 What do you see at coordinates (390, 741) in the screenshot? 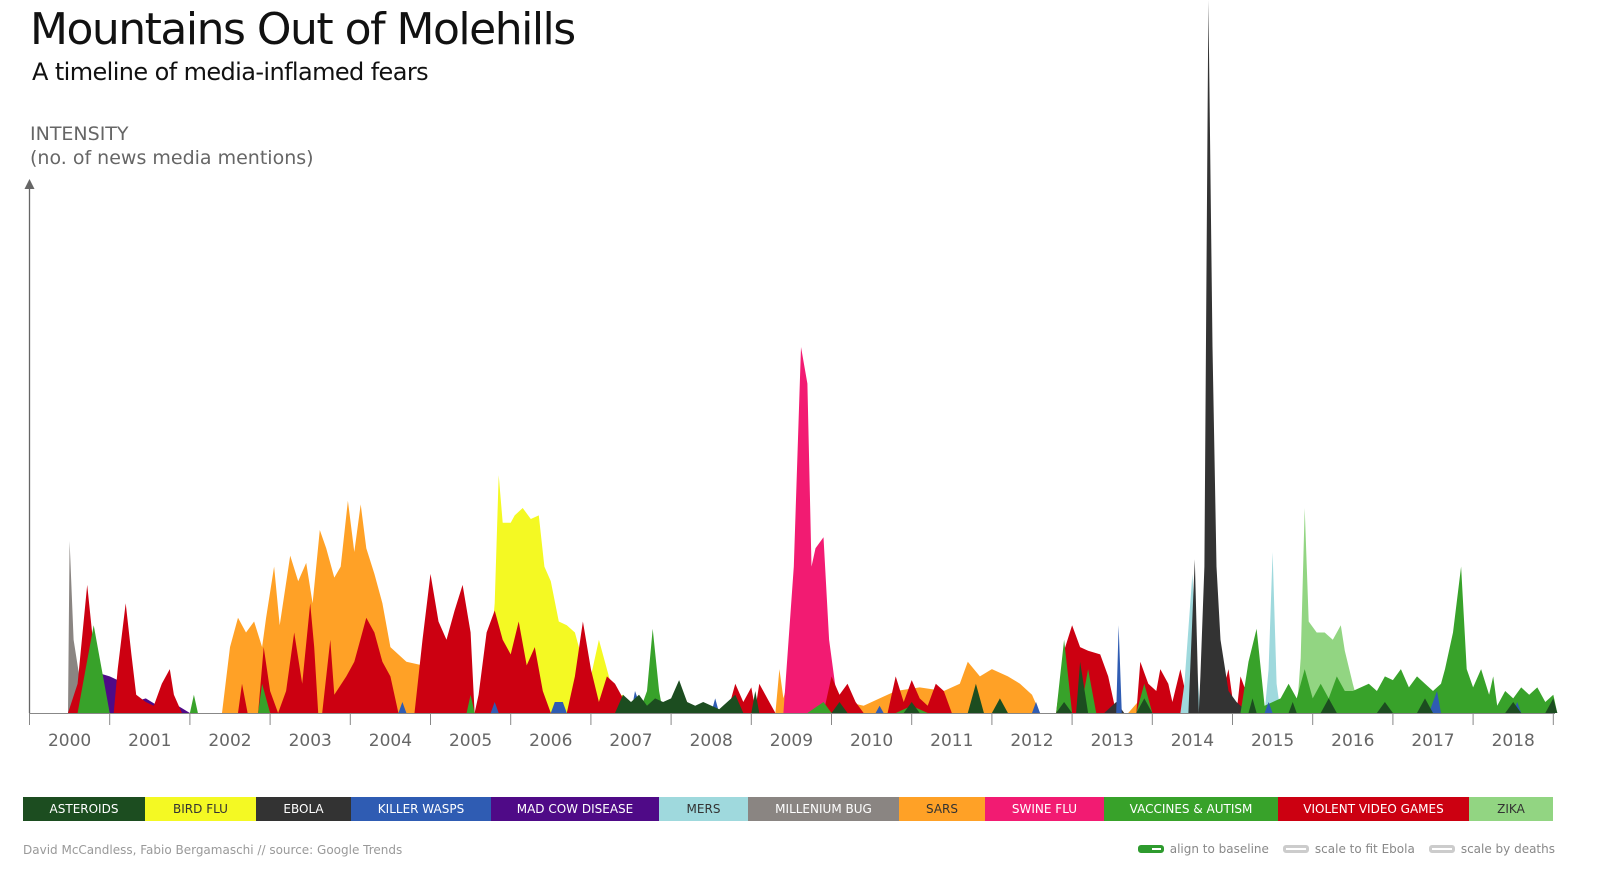
I see `x-tick-label: 2004` at bounding box center [390, 741].